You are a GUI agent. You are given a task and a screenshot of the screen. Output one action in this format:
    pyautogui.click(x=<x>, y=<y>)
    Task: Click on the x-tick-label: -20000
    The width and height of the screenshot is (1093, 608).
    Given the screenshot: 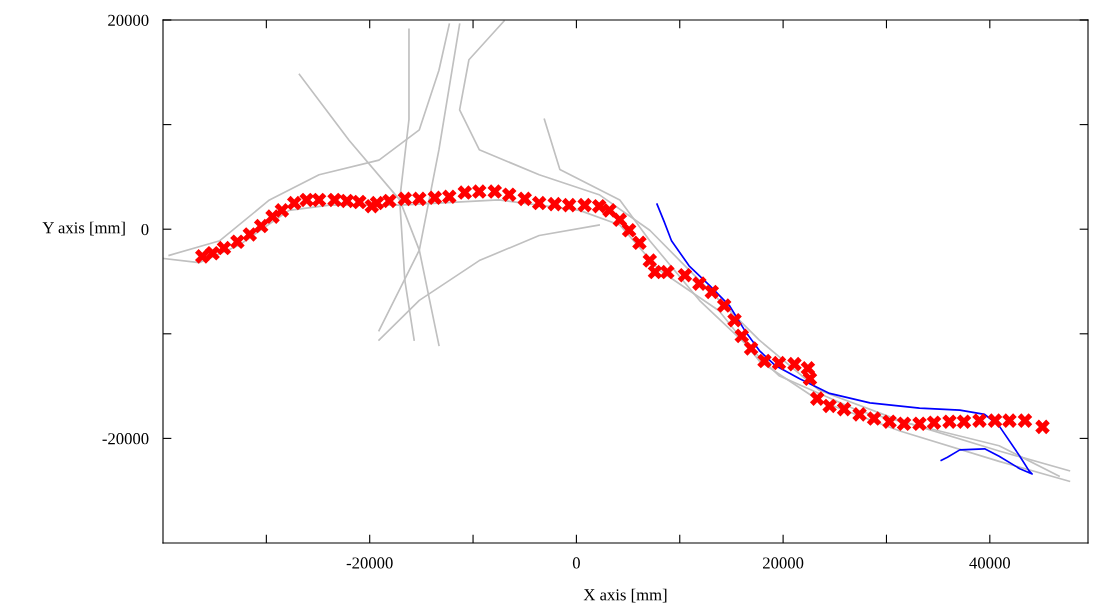 What is the action you would take?
    pyautogui.click(x=369, y=563)
    